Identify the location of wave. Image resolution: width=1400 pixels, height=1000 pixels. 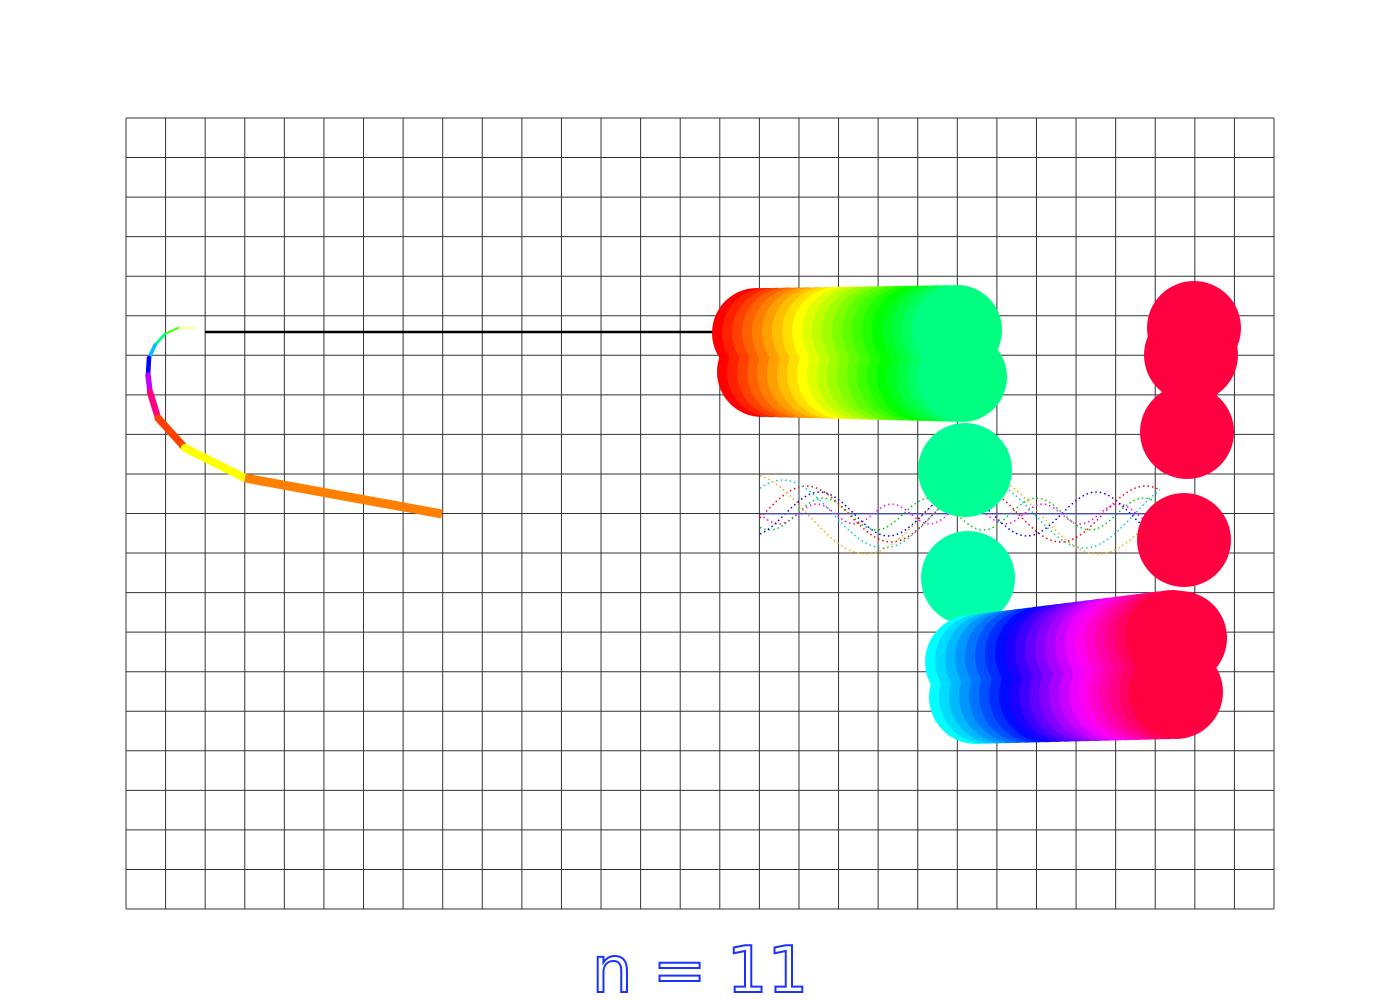
(960, 514).